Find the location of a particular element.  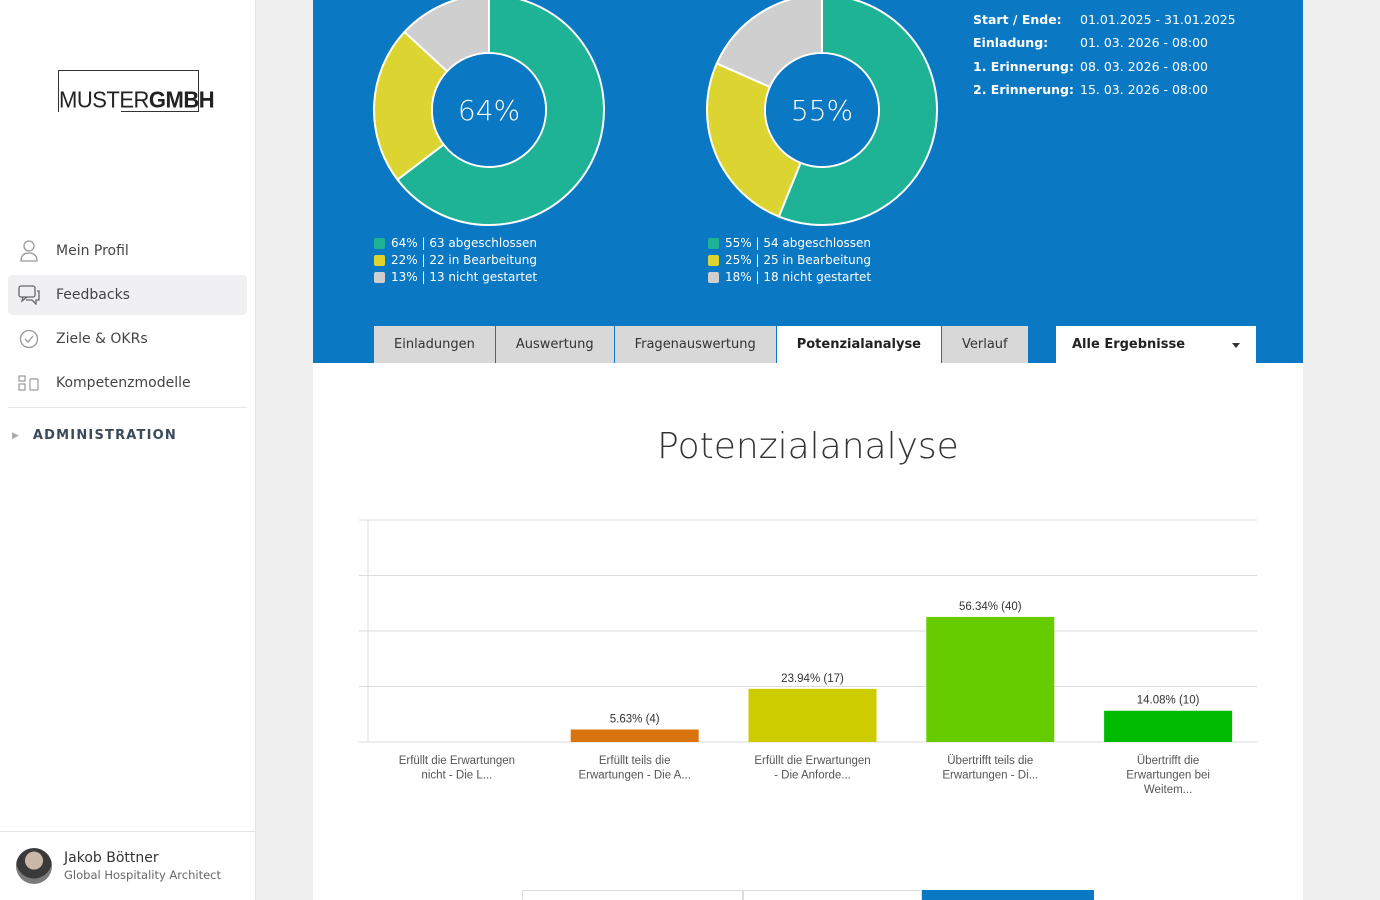

info-key: 2. Erinnerung: is located at coordinates (1023, 90).